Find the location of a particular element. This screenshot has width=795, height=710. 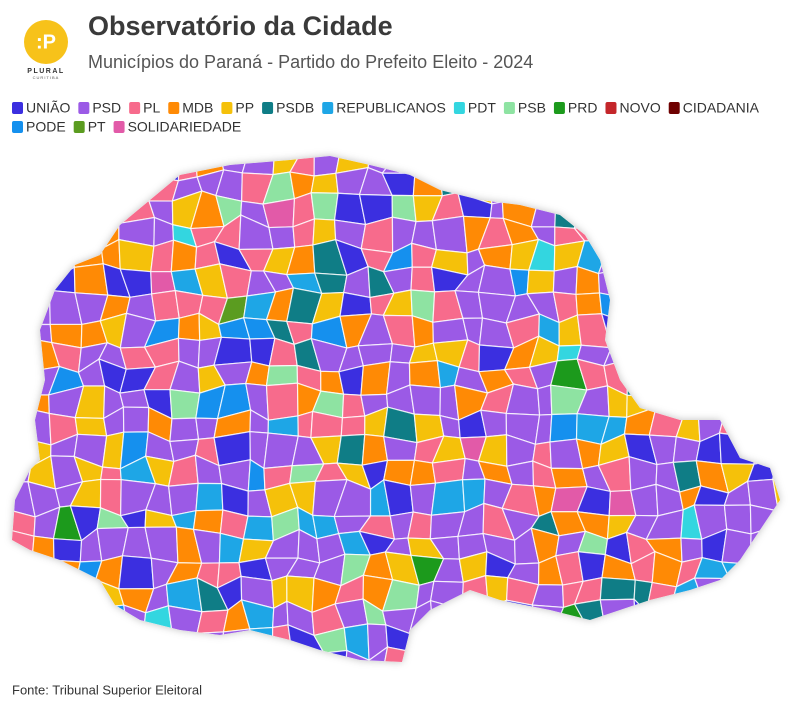

legend-label: PSB is located at coordinates (532, 108).